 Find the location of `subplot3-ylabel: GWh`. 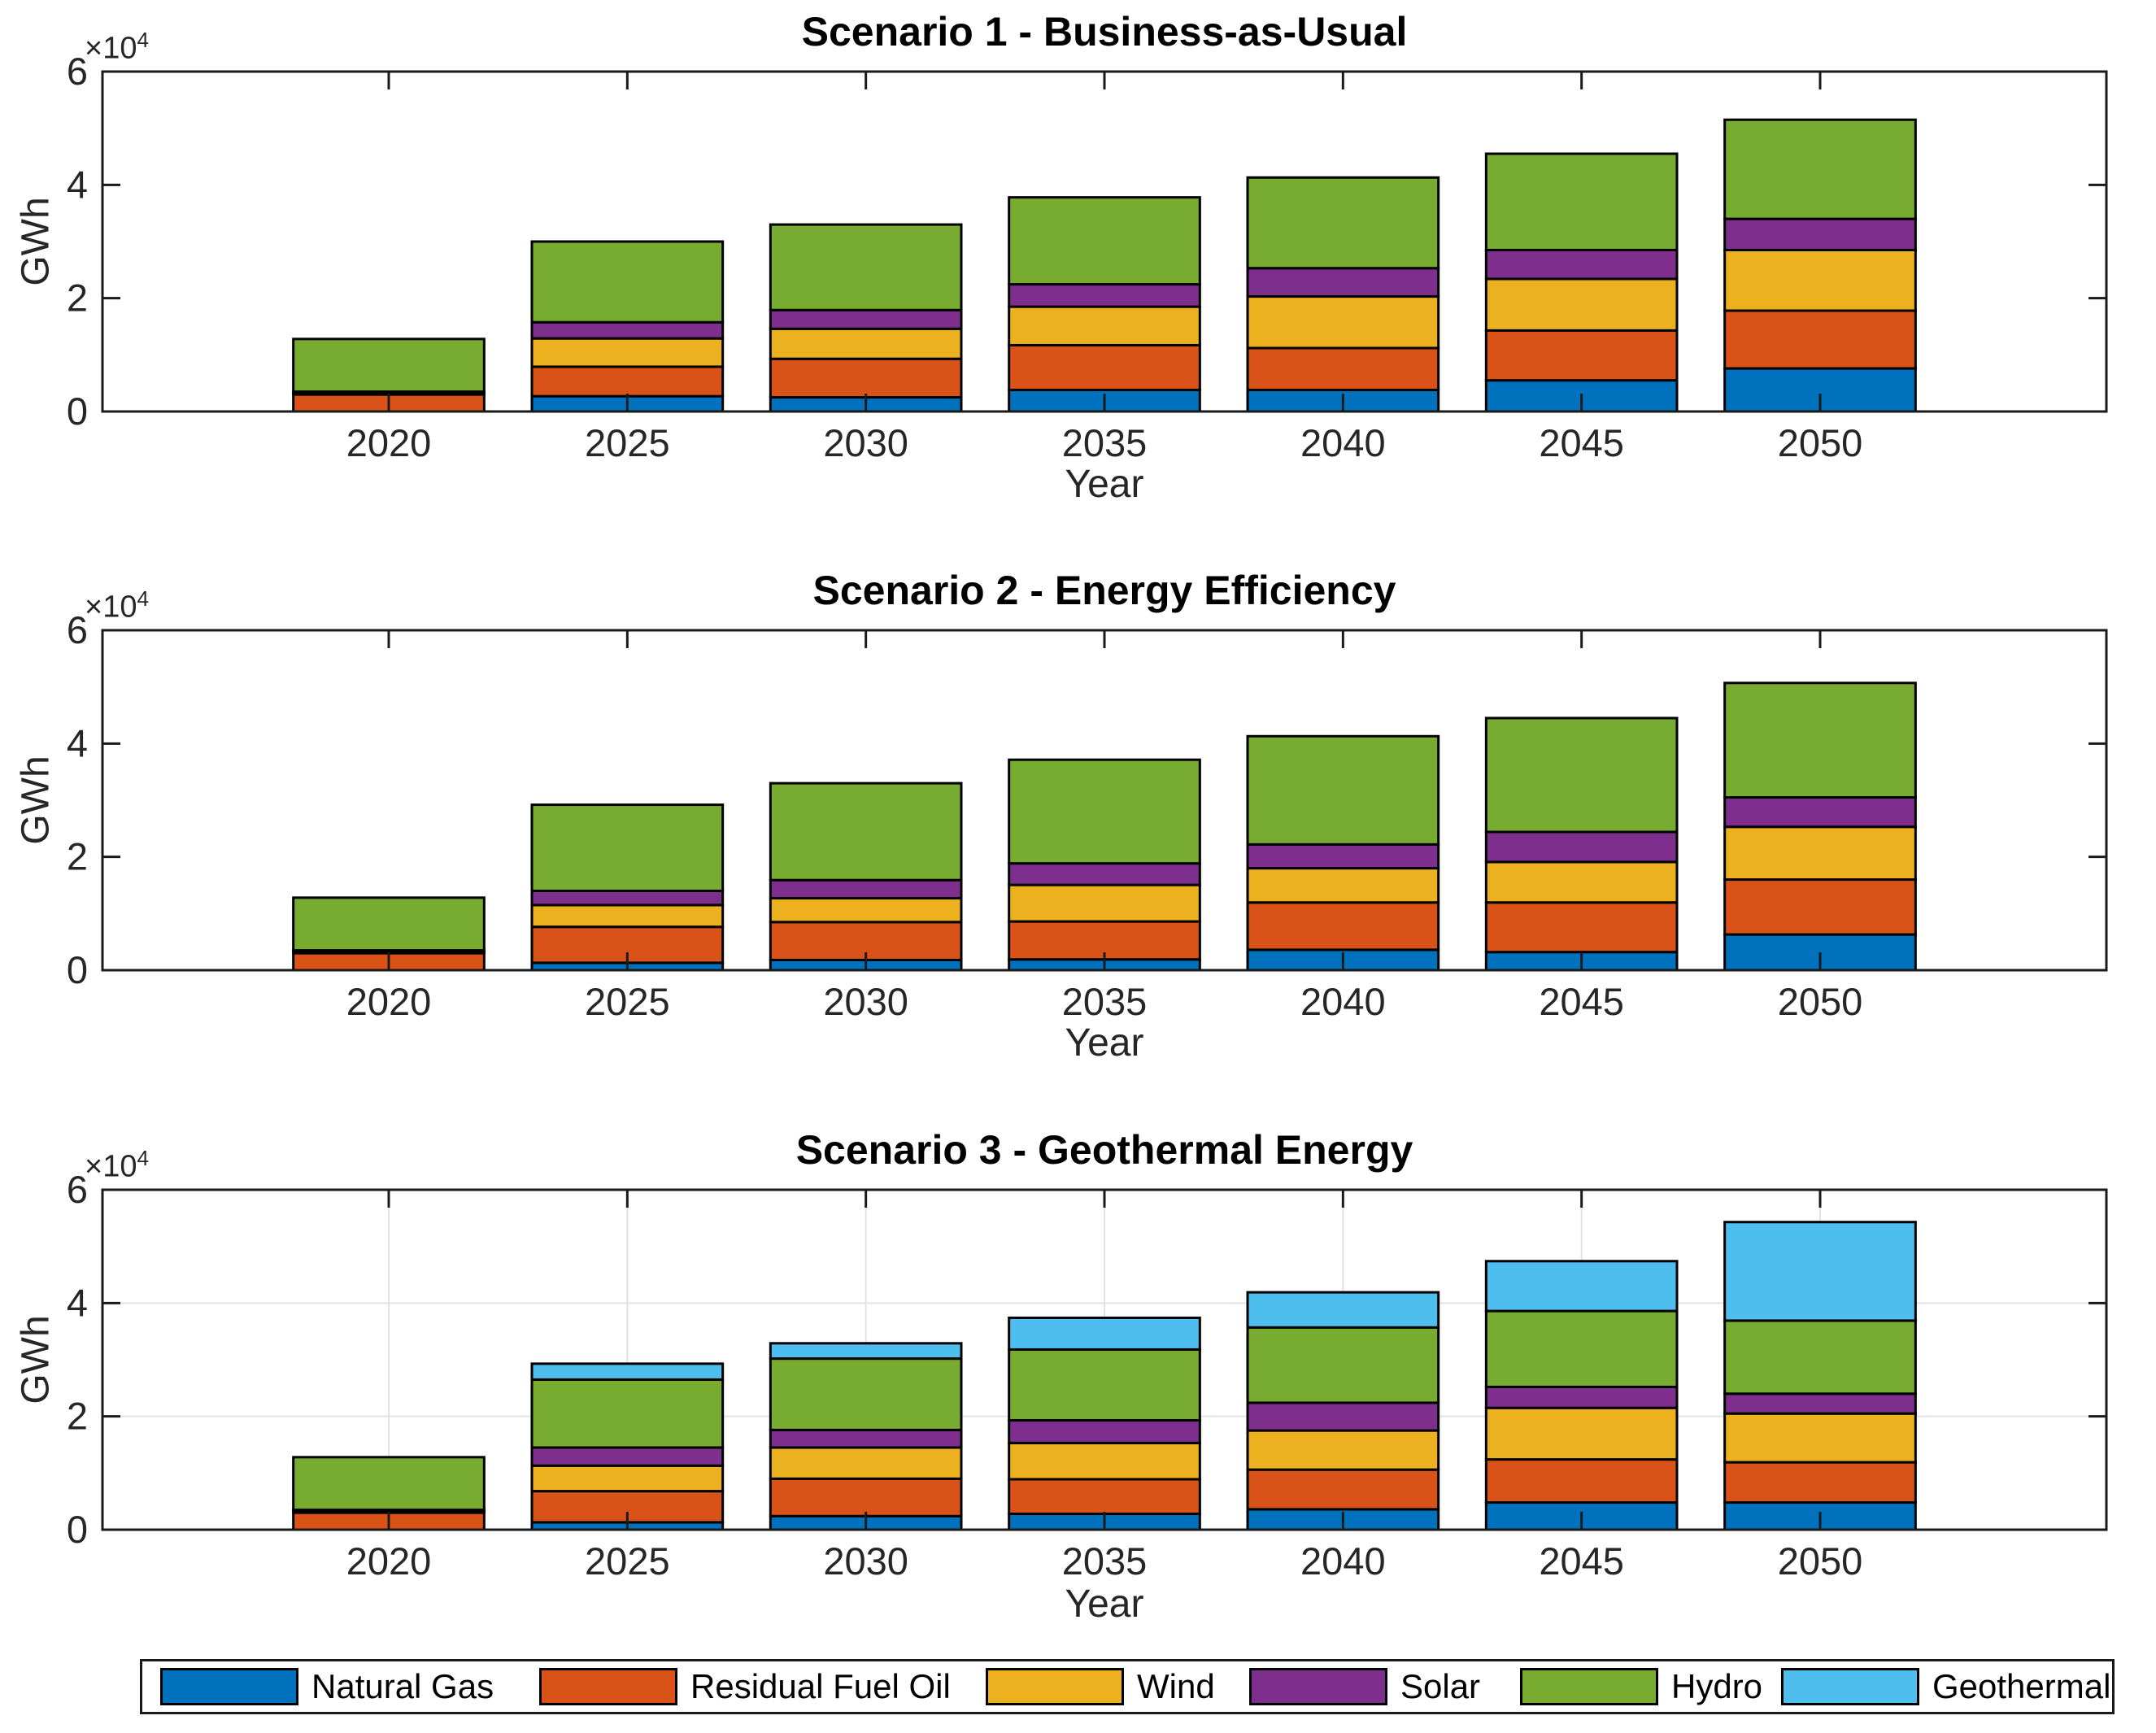

subplot3-ylabel: GWh is located at coordinates (36, 1359).